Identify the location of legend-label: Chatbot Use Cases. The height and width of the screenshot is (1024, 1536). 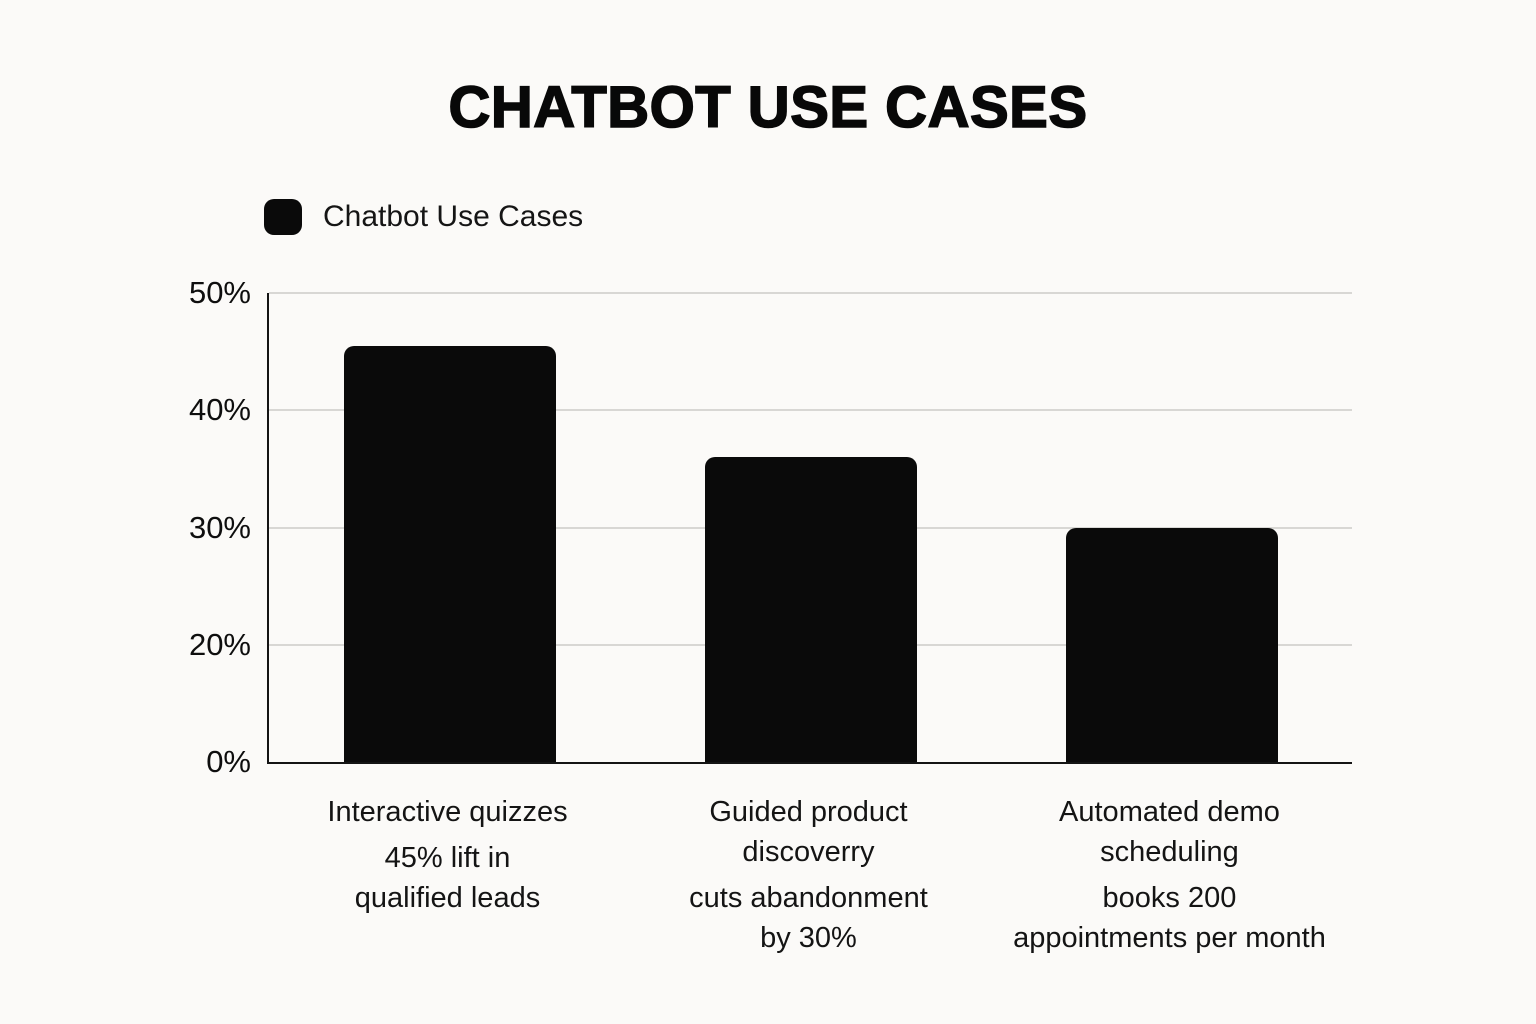
(453, 216).